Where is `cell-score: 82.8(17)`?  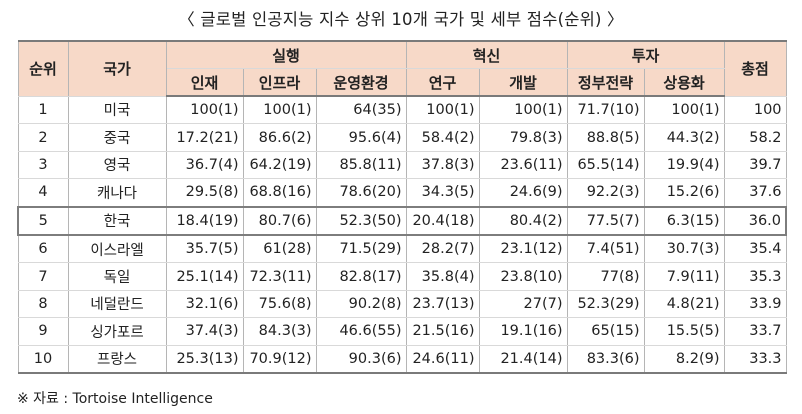 cell-score: 82.8(17) is located at coordinates (361, 276).